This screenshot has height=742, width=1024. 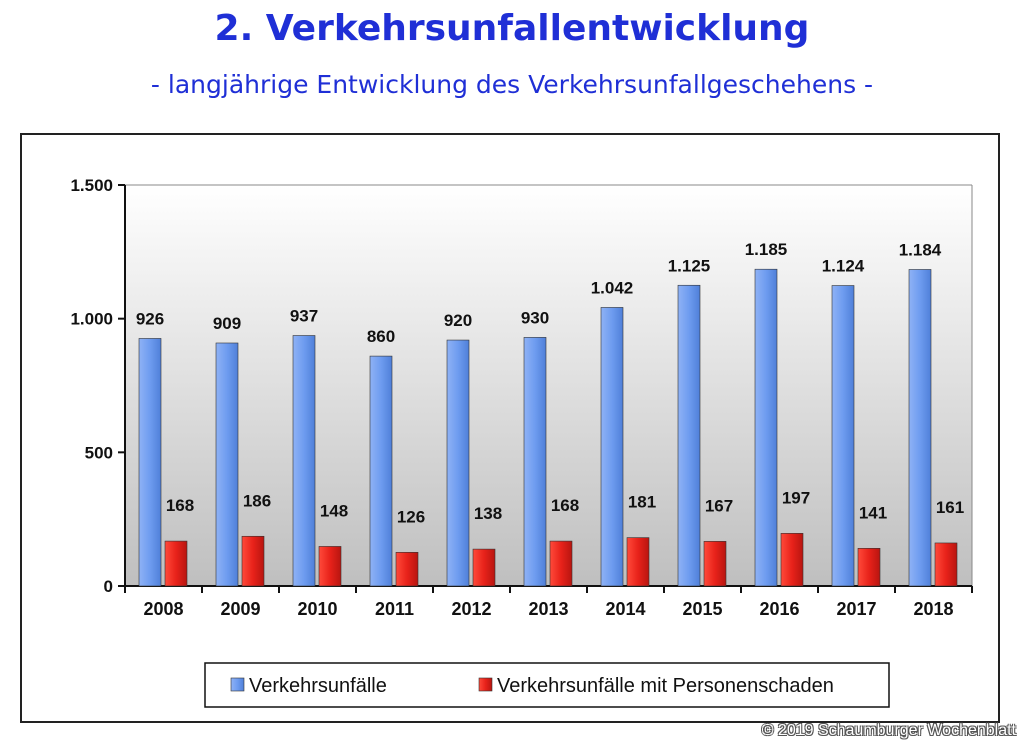 I want to click on data-label: 1.124, so click(x=843, y=266).